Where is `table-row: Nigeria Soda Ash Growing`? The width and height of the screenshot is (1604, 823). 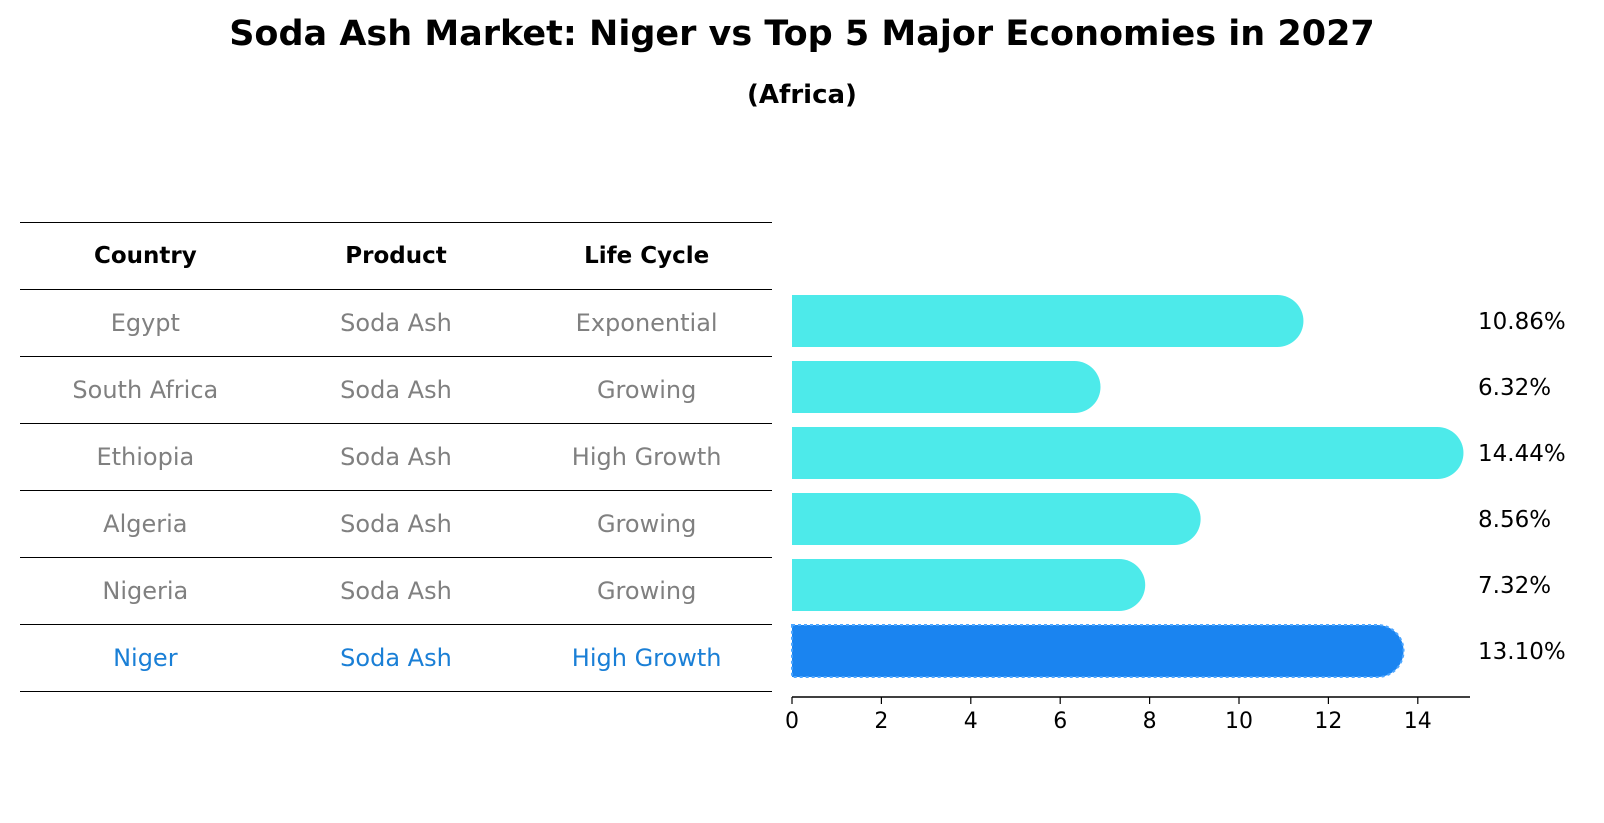
table-row: Nigeria Soda Ash Growing is located at coordinates (396, 590).